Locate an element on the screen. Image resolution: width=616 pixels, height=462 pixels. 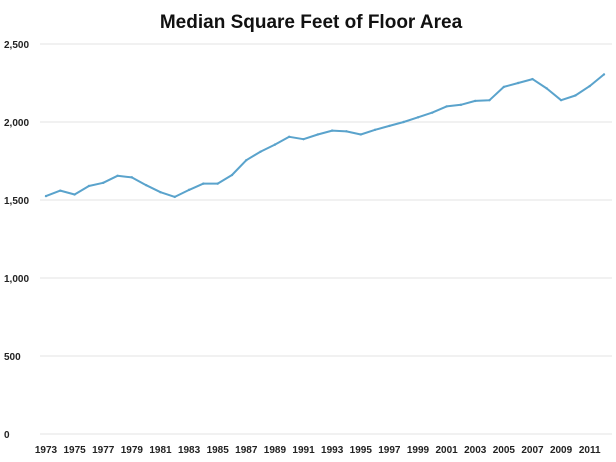
x-tick-label: 2011 is located at coordinates (590, 450).